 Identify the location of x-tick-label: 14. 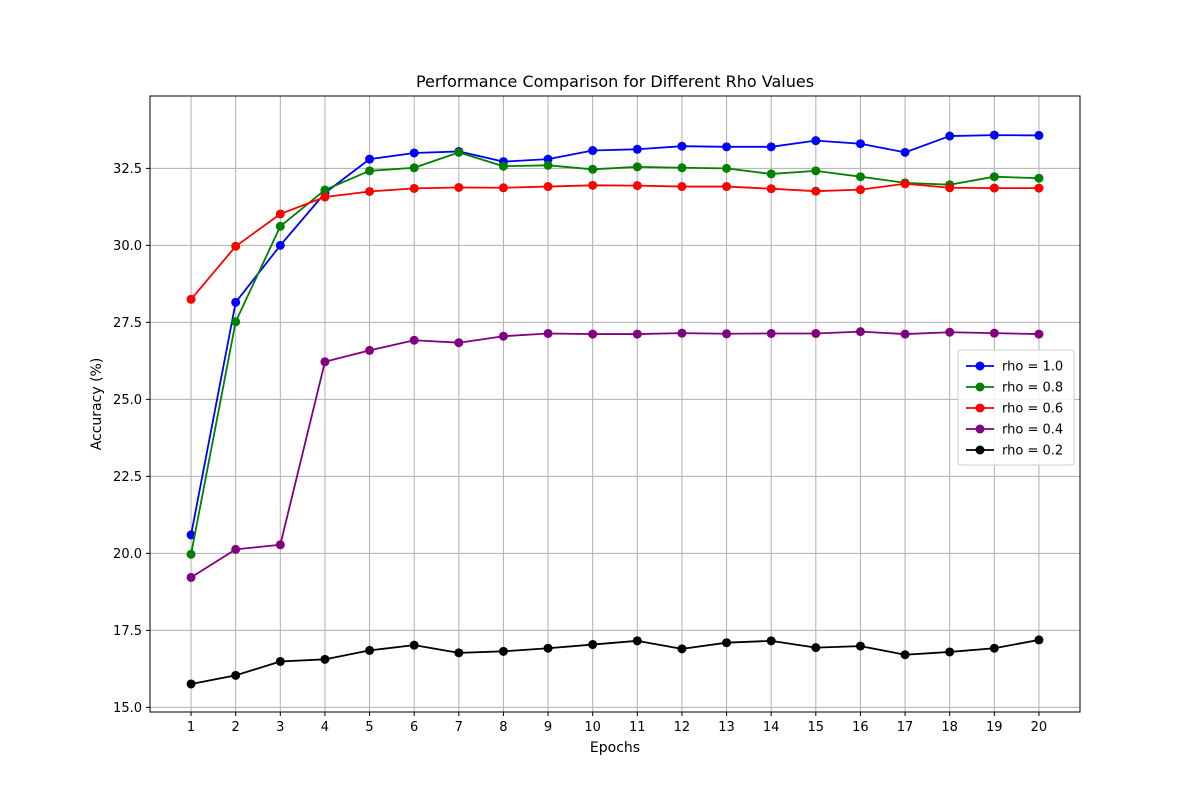
(771, 727).